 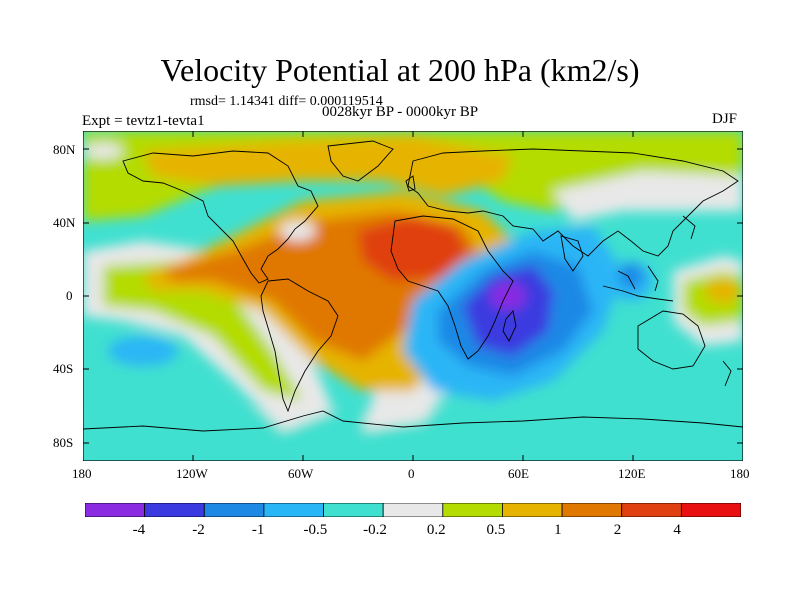 I want to click on eurasia-coast, so click(x=573, y=202).